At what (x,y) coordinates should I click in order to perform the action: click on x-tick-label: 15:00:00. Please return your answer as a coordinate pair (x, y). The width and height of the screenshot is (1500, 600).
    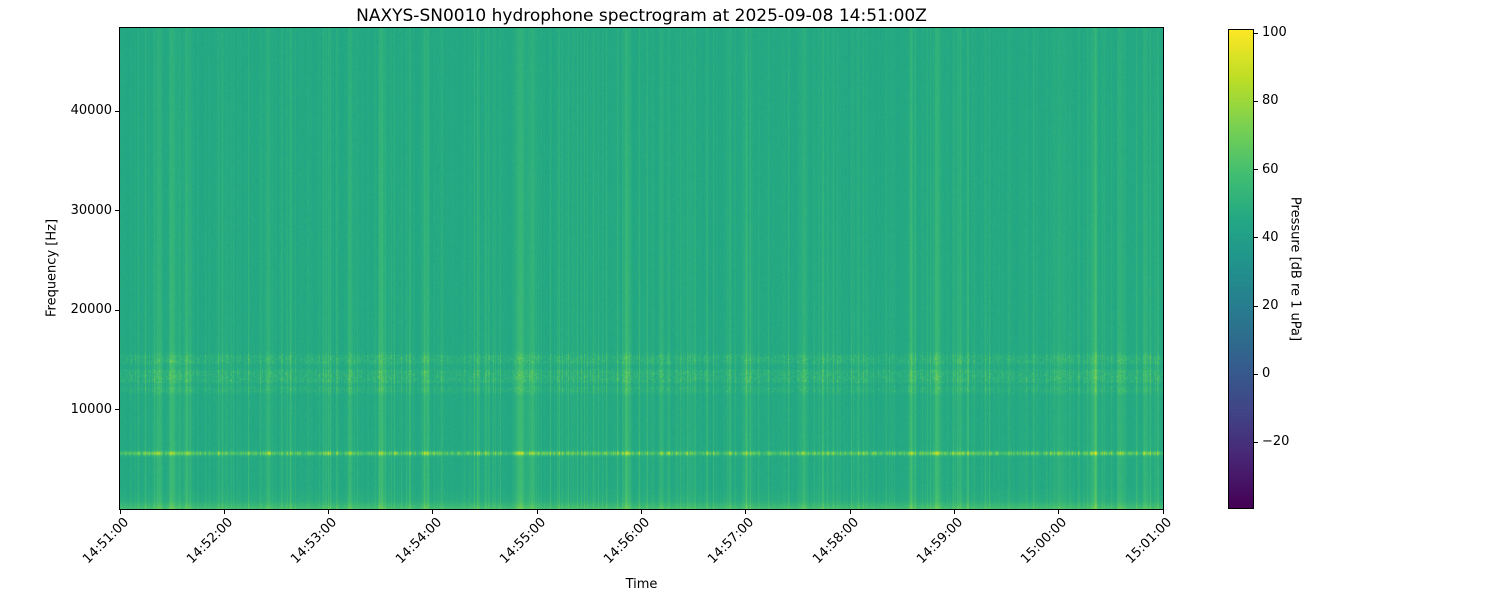
    Looking at the image, I should click on (1044, 541).